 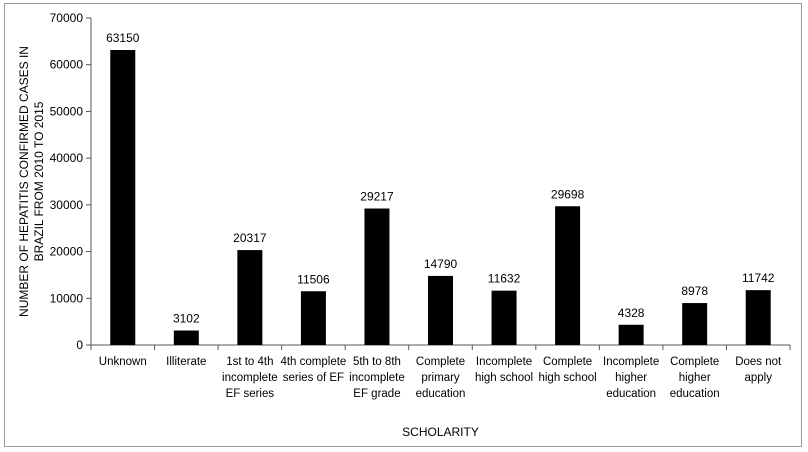 I want to click on y-tick-label: 30000, so click(x=67, y=205).